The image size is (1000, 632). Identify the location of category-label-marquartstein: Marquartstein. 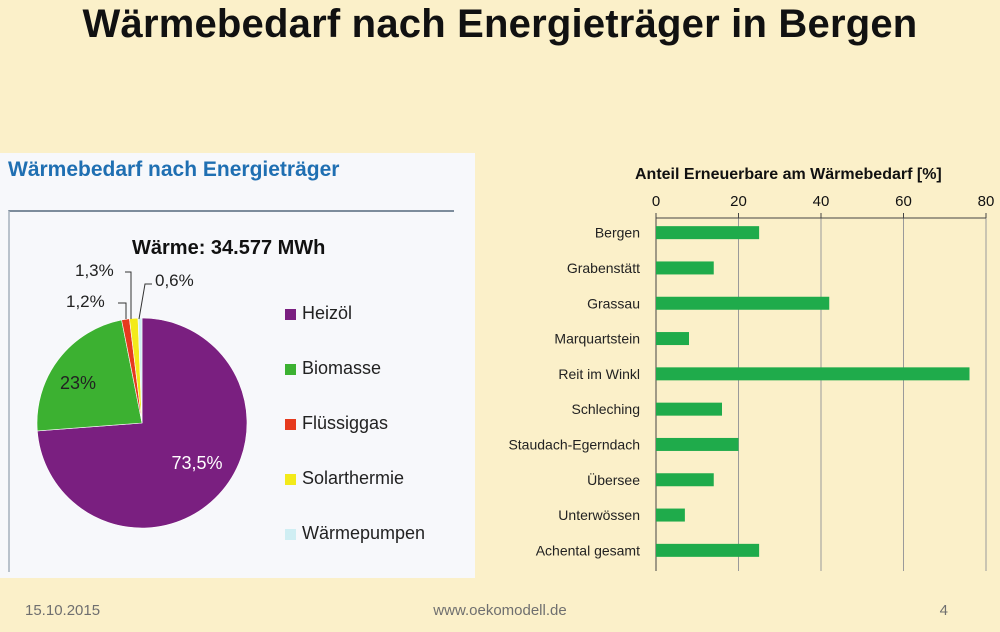
(597, 339).